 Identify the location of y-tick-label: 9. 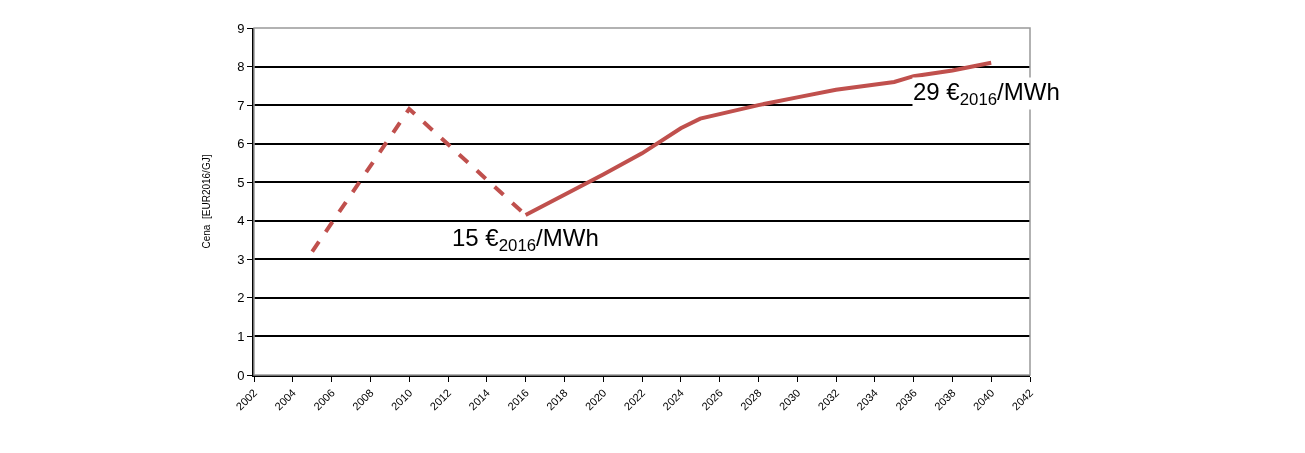
(241, 28).